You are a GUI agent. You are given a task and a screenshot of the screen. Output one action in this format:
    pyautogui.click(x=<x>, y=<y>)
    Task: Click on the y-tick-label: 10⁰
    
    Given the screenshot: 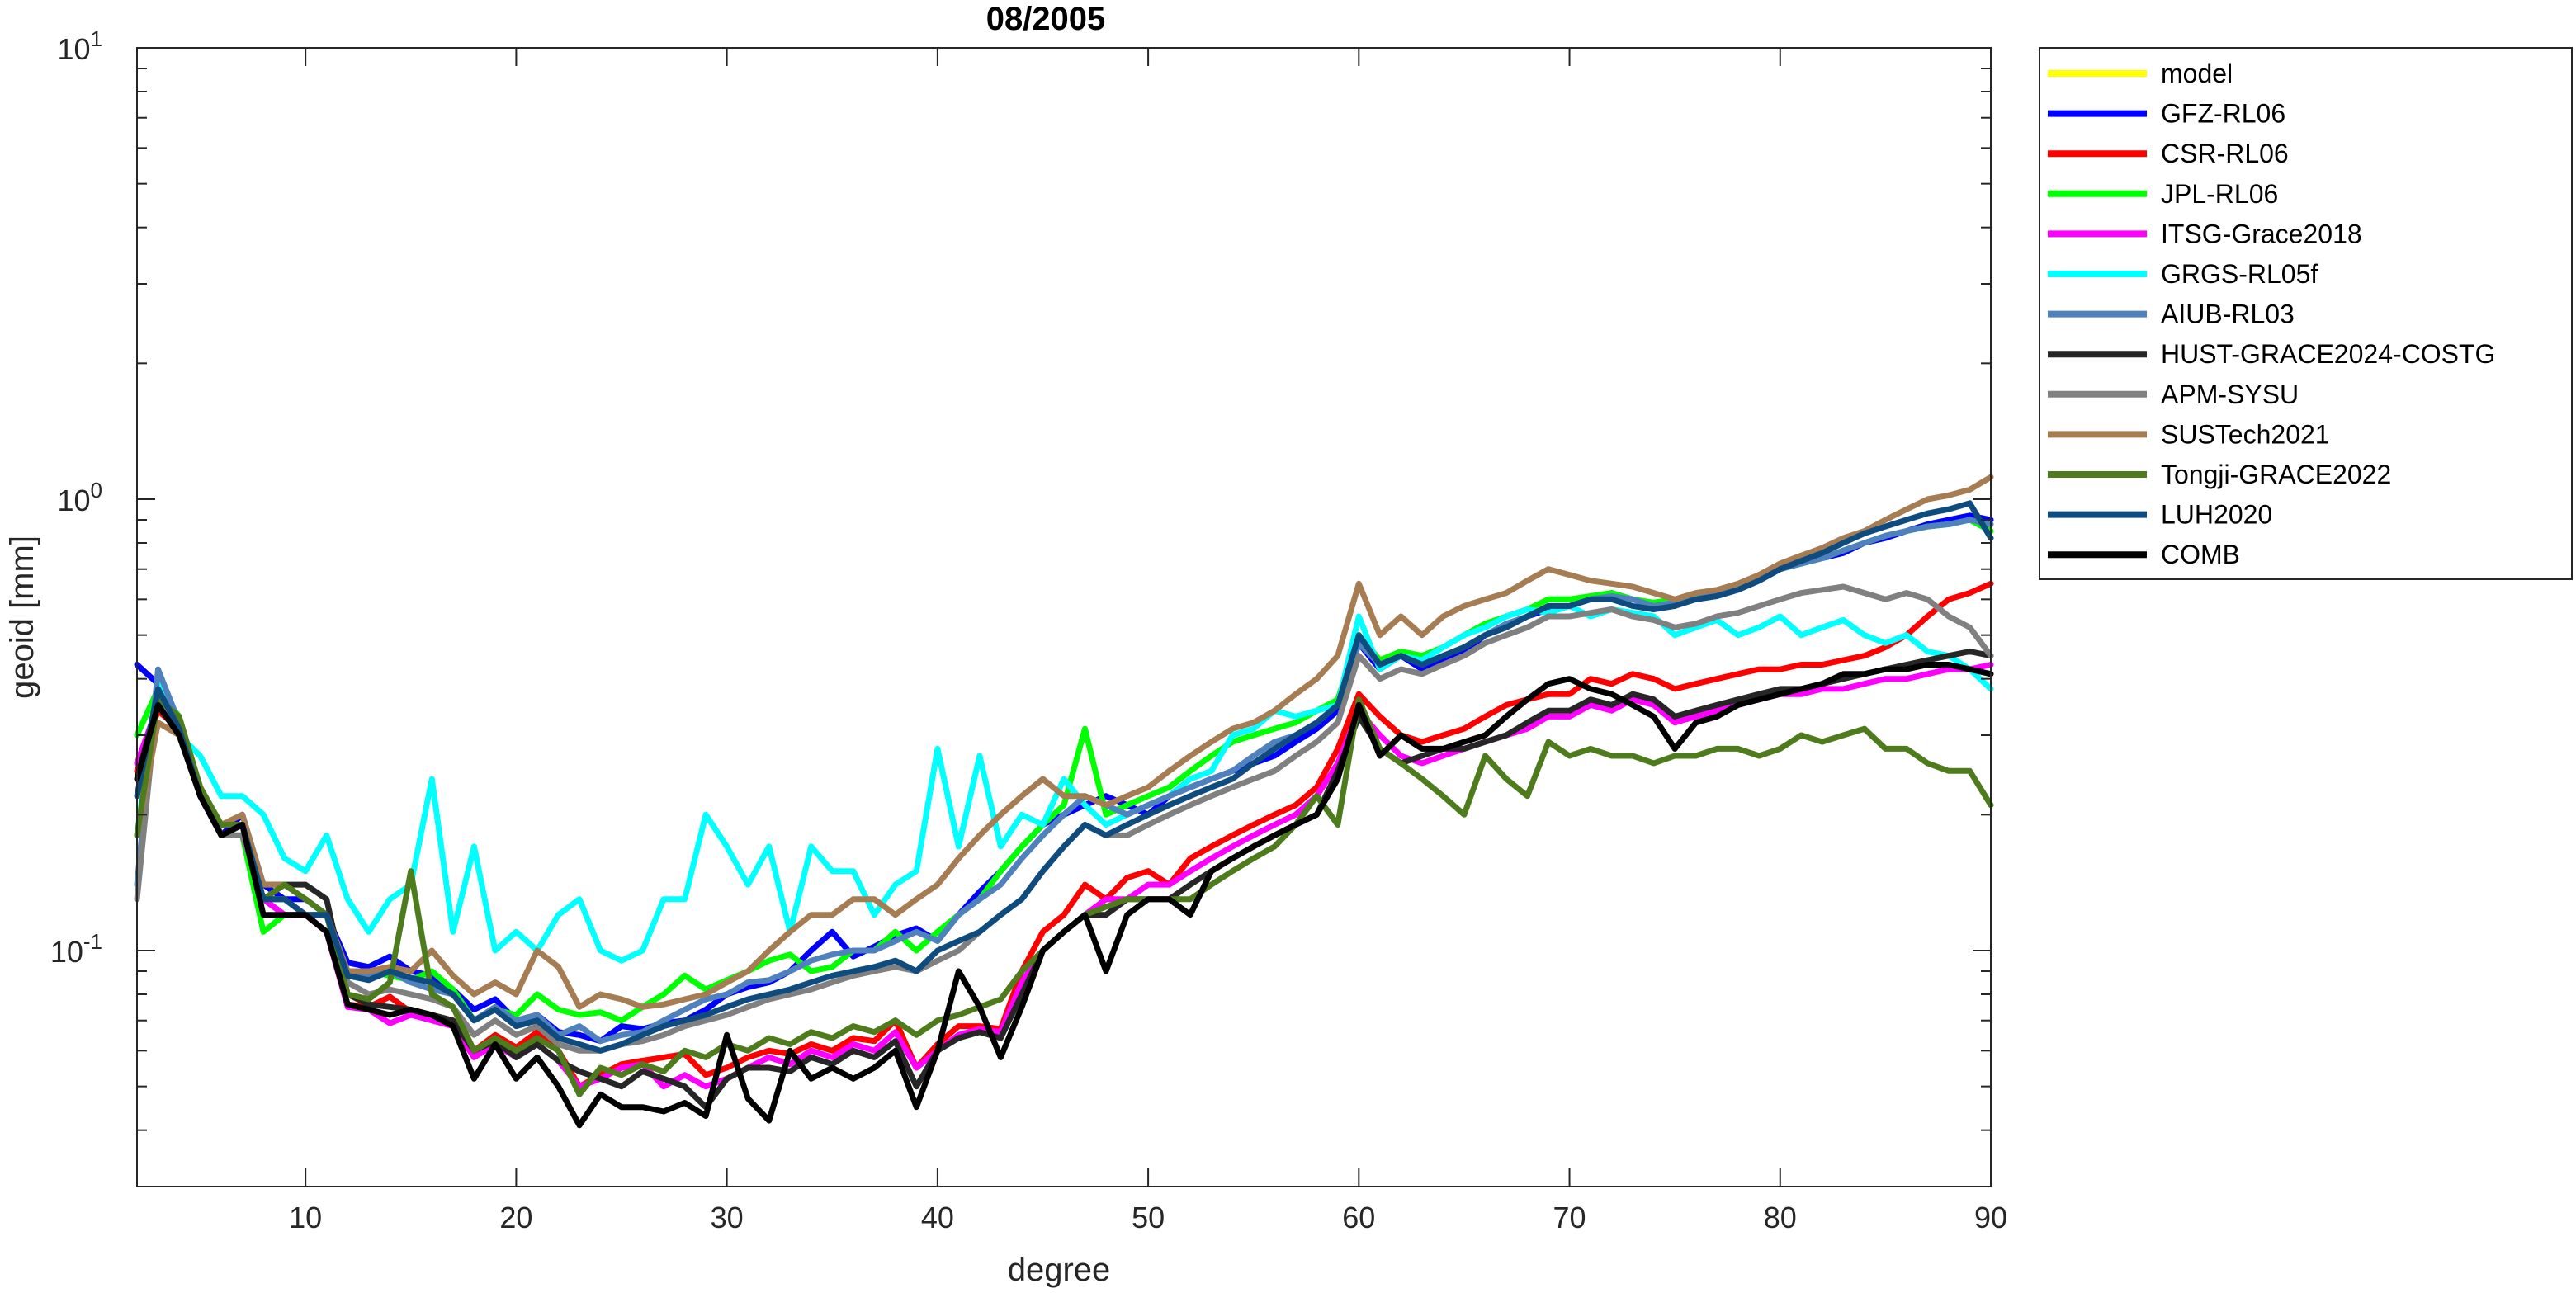 What is the action you would take?
    pyautogui.click(x=79, y=497)
    